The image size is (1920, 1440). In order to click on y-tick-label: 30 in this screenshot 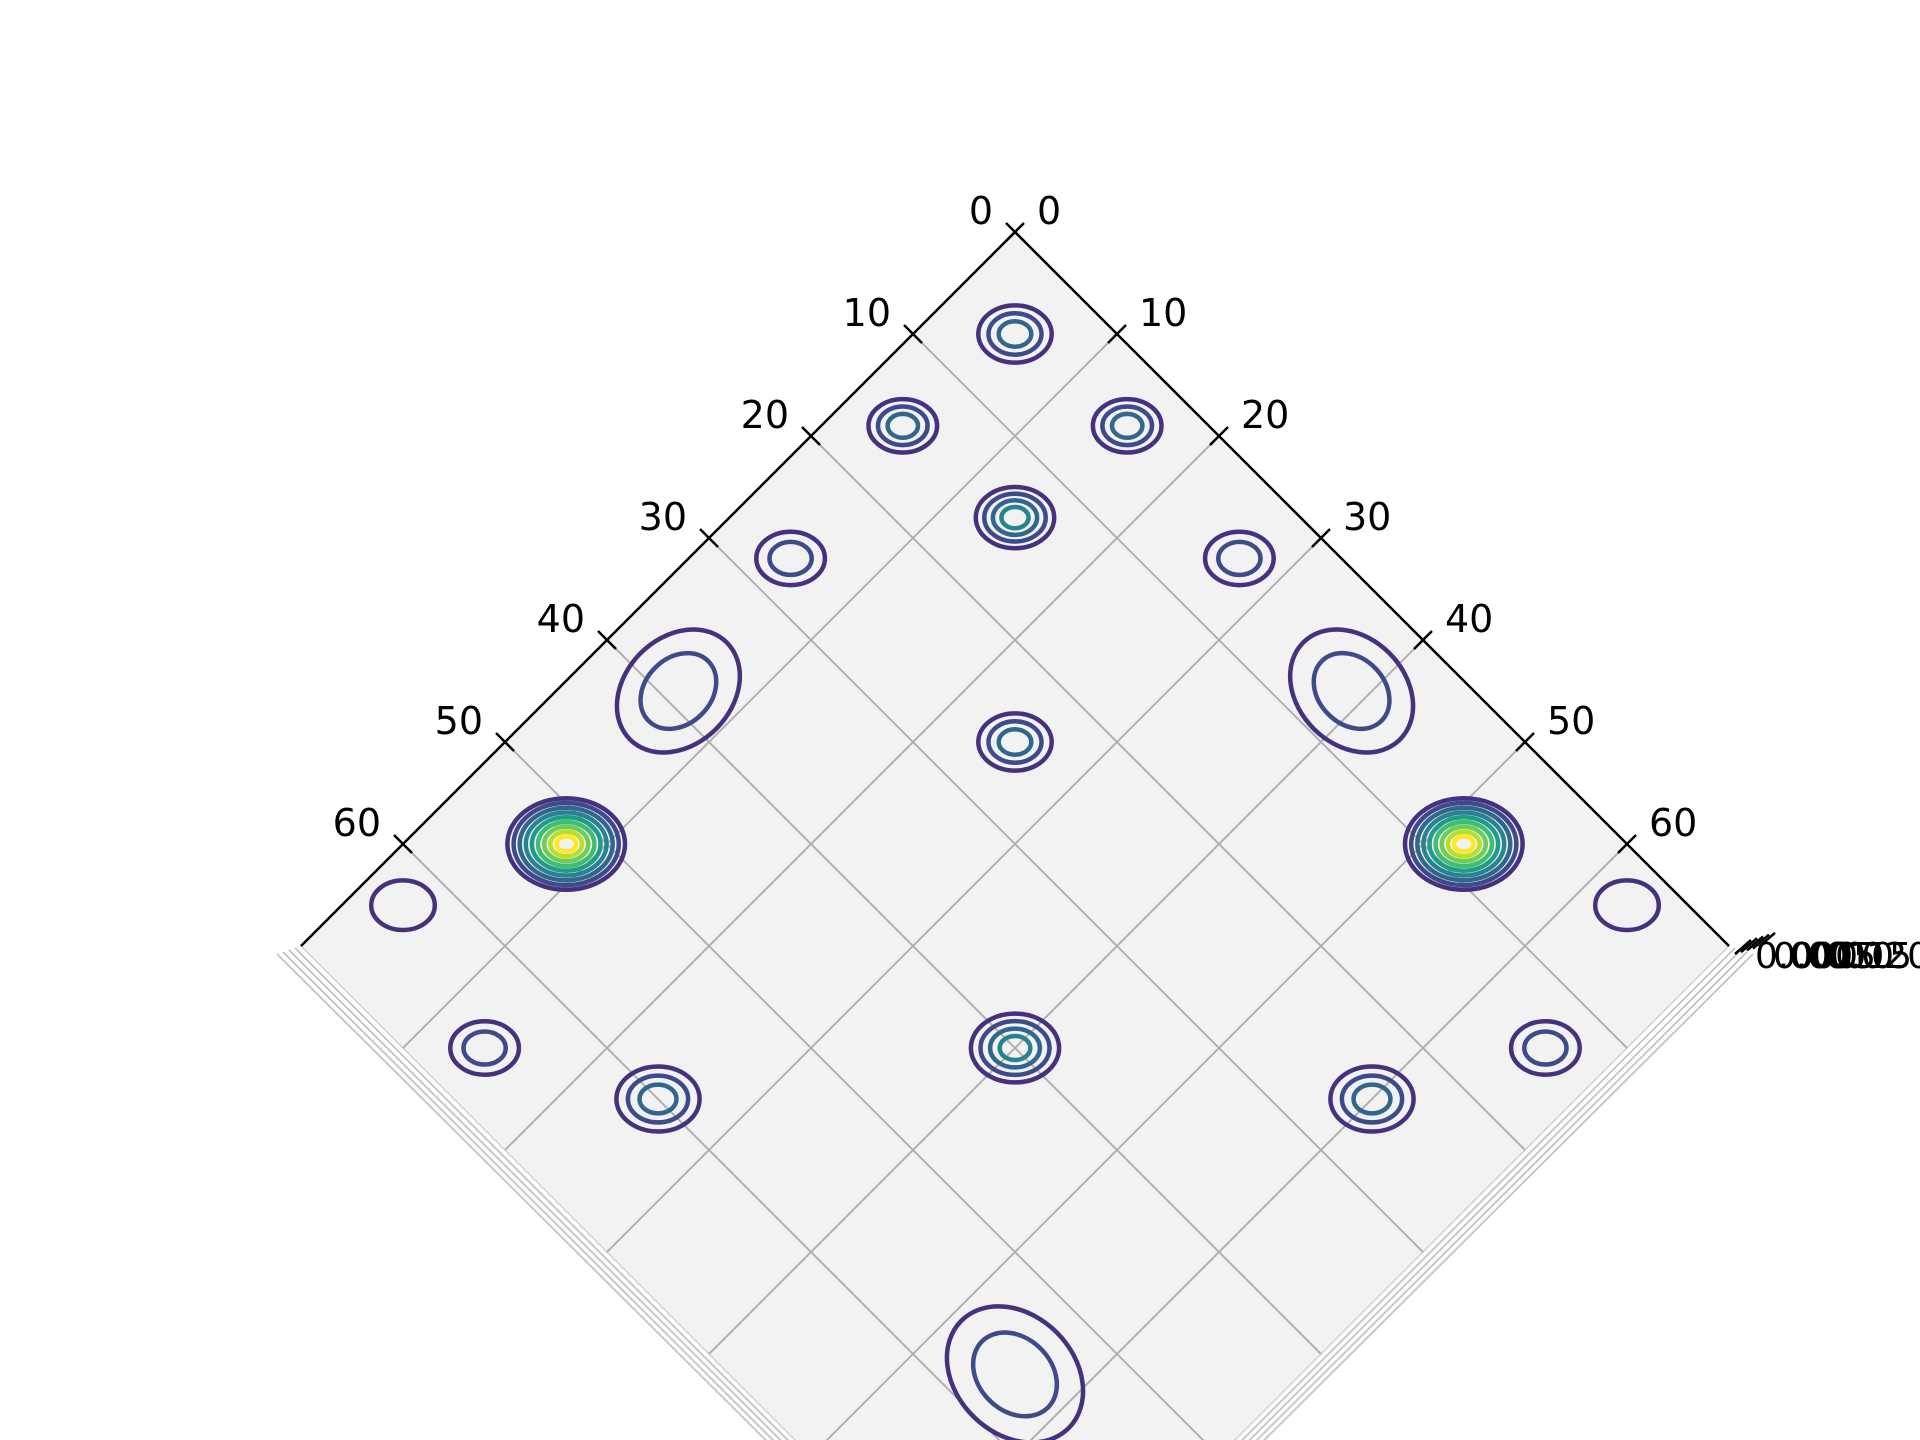, I will do `click(1367, 517)`.